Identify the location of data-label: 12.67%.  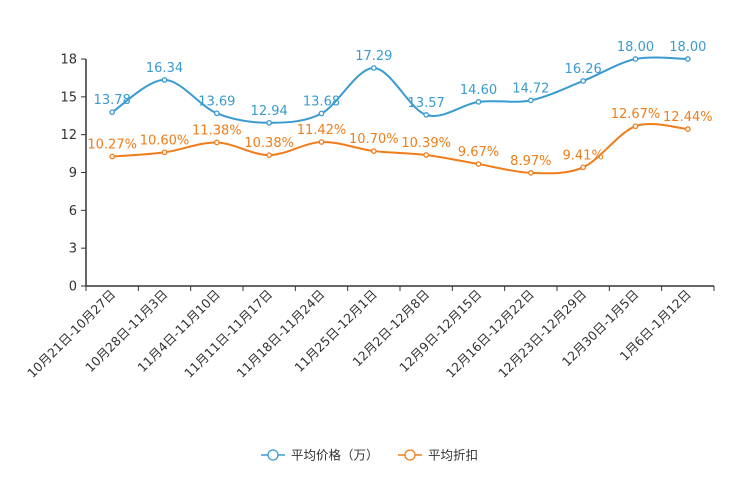
(636, 114).